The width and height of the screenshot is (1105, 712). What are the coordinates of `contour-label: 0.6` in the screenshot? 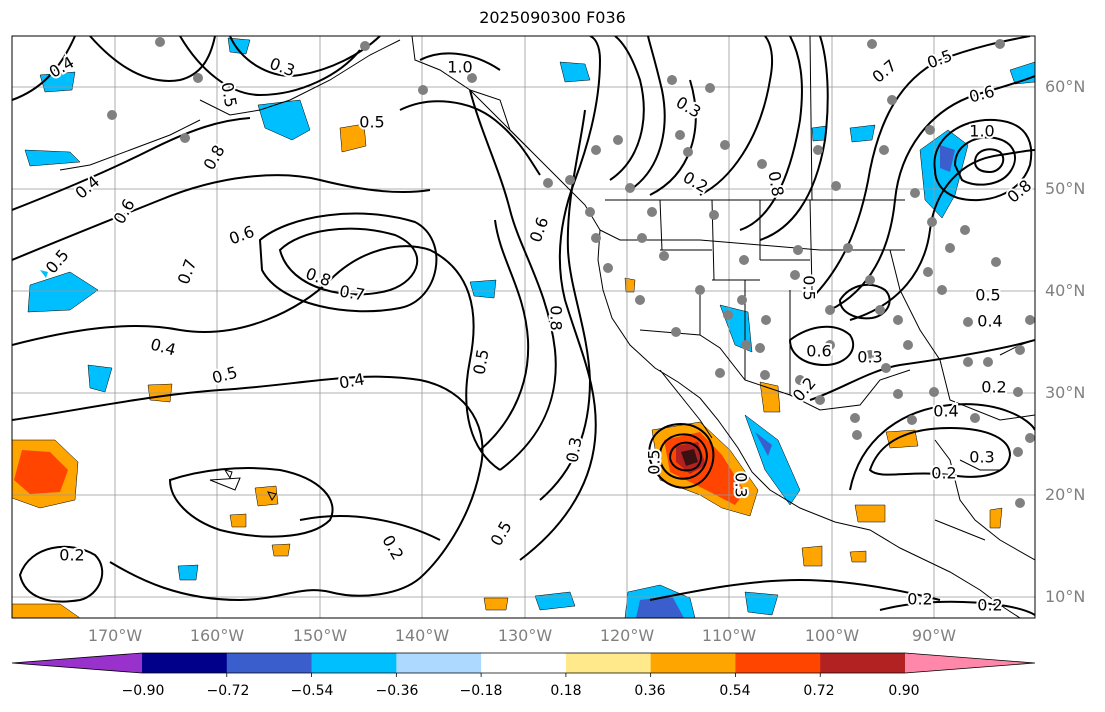 It's located at (818, 351).